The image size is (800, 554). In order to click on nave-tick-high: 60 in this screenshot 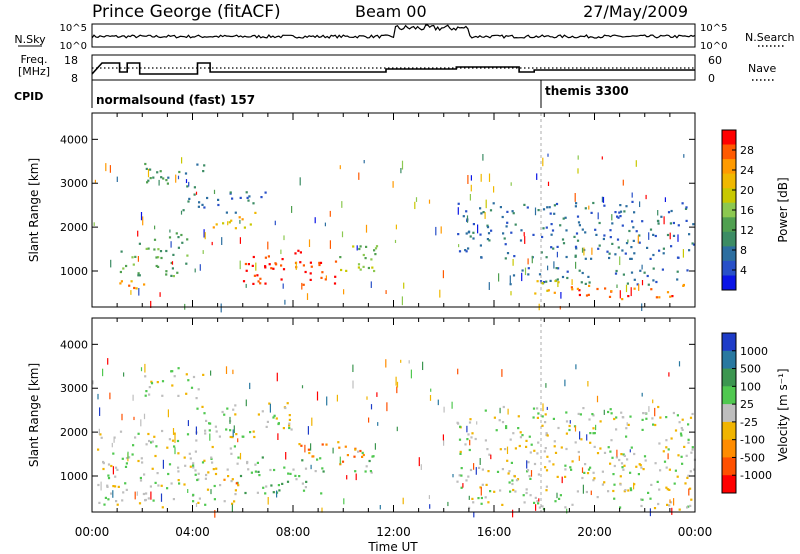, I will do `click(715, 60)`.